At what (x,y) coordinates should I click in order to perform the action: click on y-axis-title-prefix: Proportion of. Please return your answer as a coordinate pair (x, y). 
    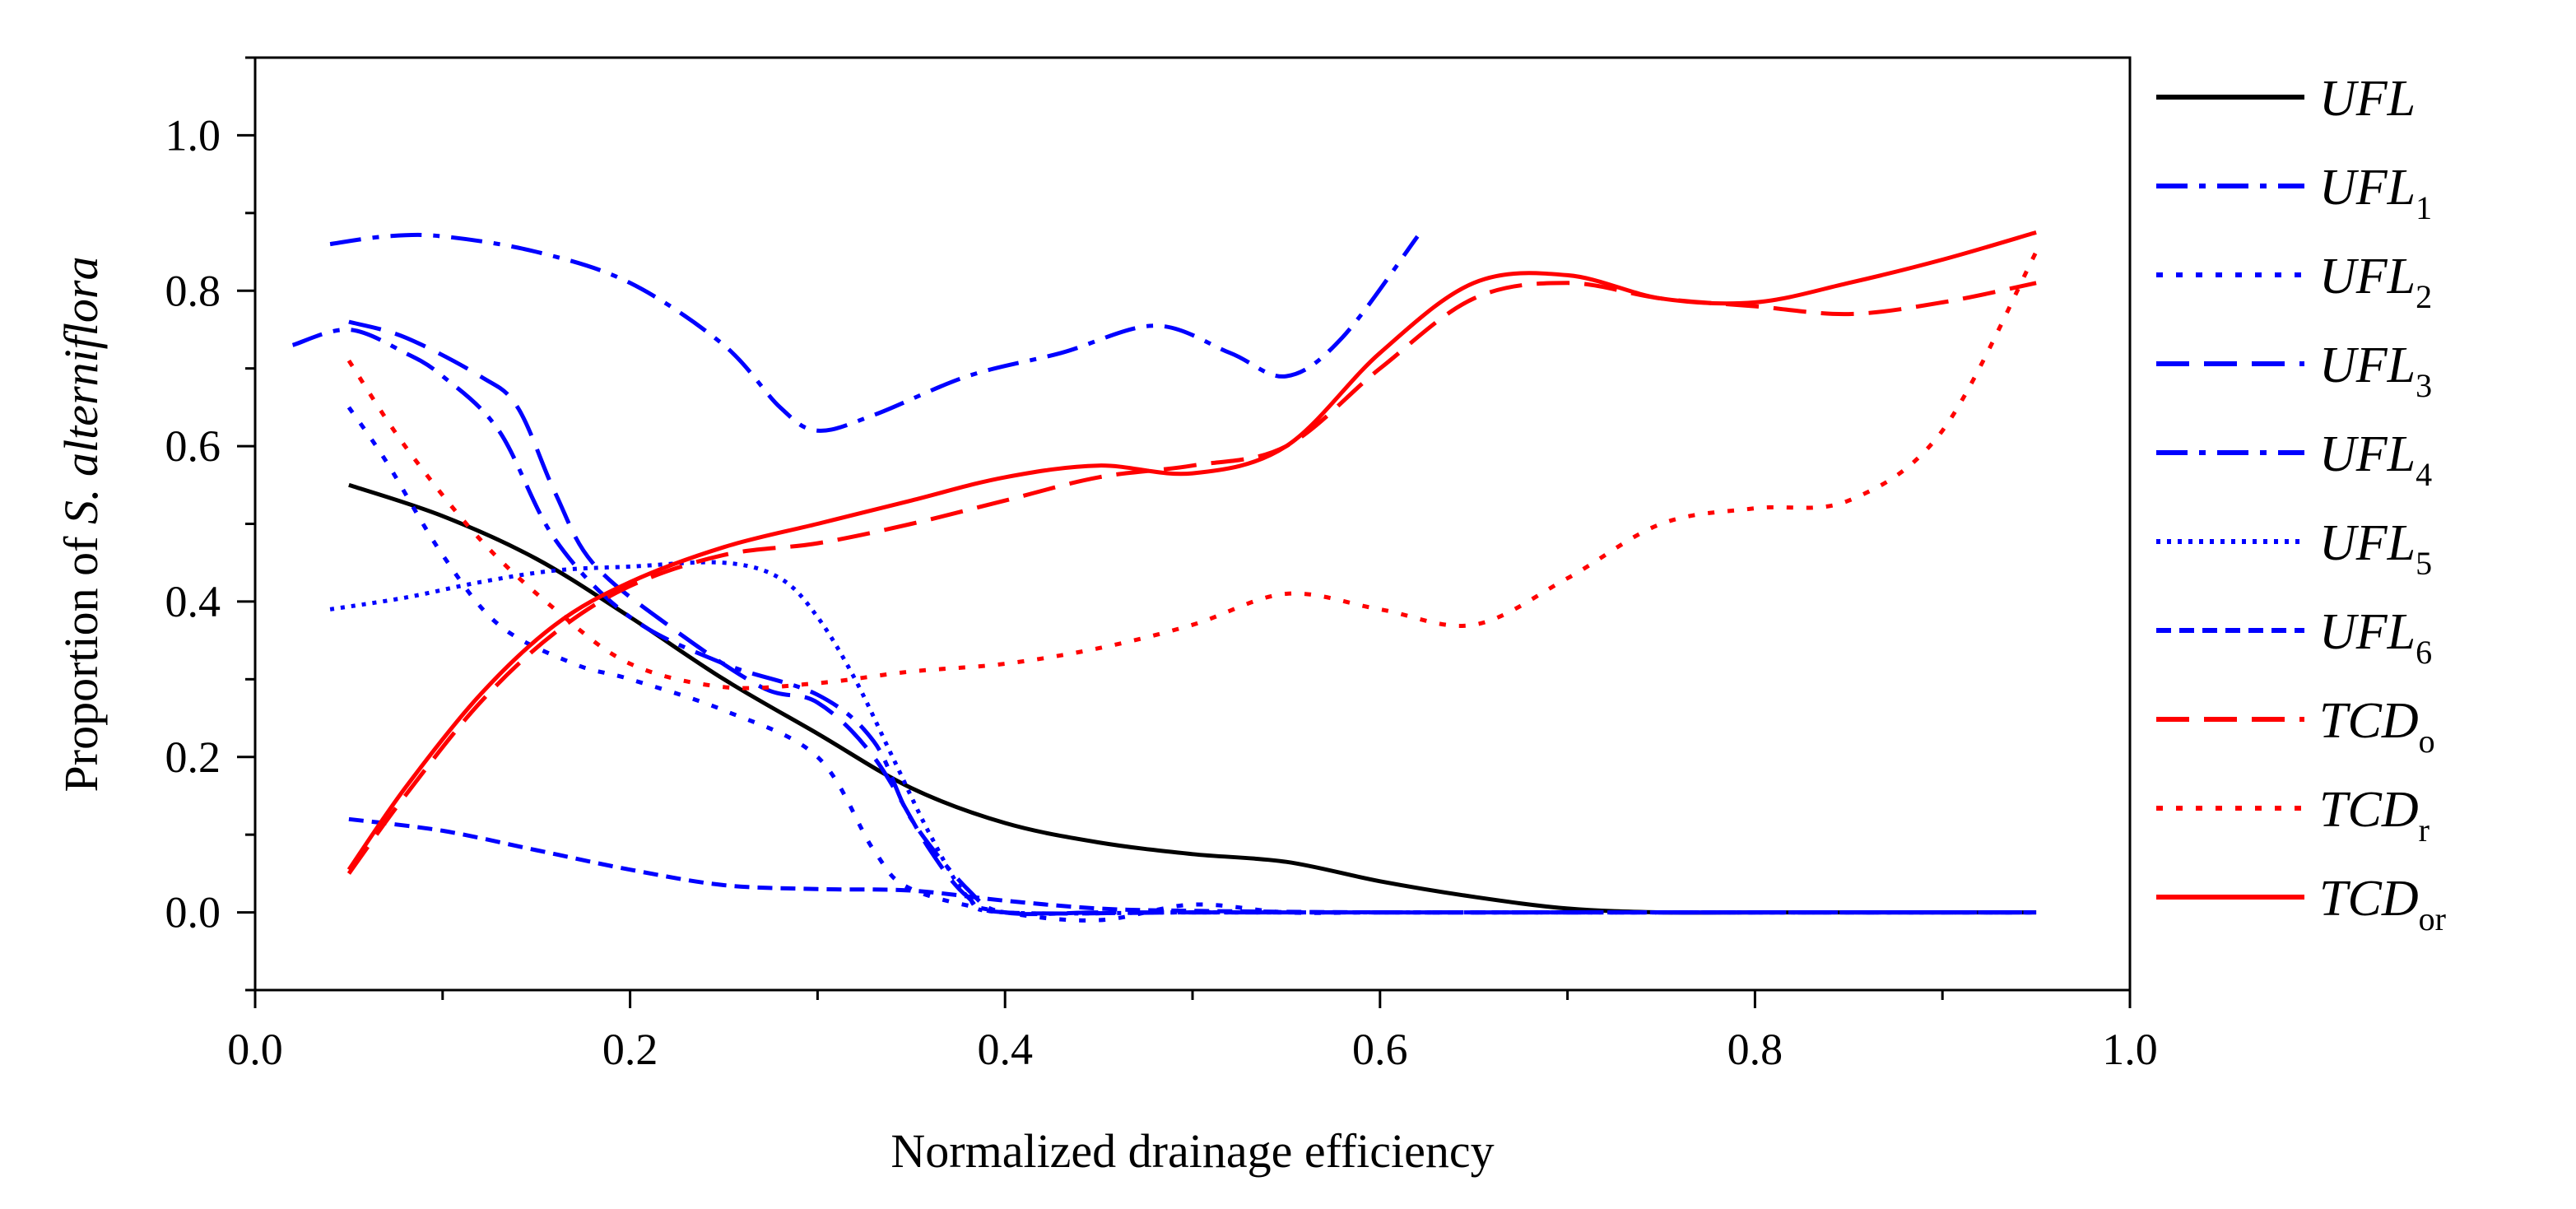
    Looking at the image, I should click on (81, 658).